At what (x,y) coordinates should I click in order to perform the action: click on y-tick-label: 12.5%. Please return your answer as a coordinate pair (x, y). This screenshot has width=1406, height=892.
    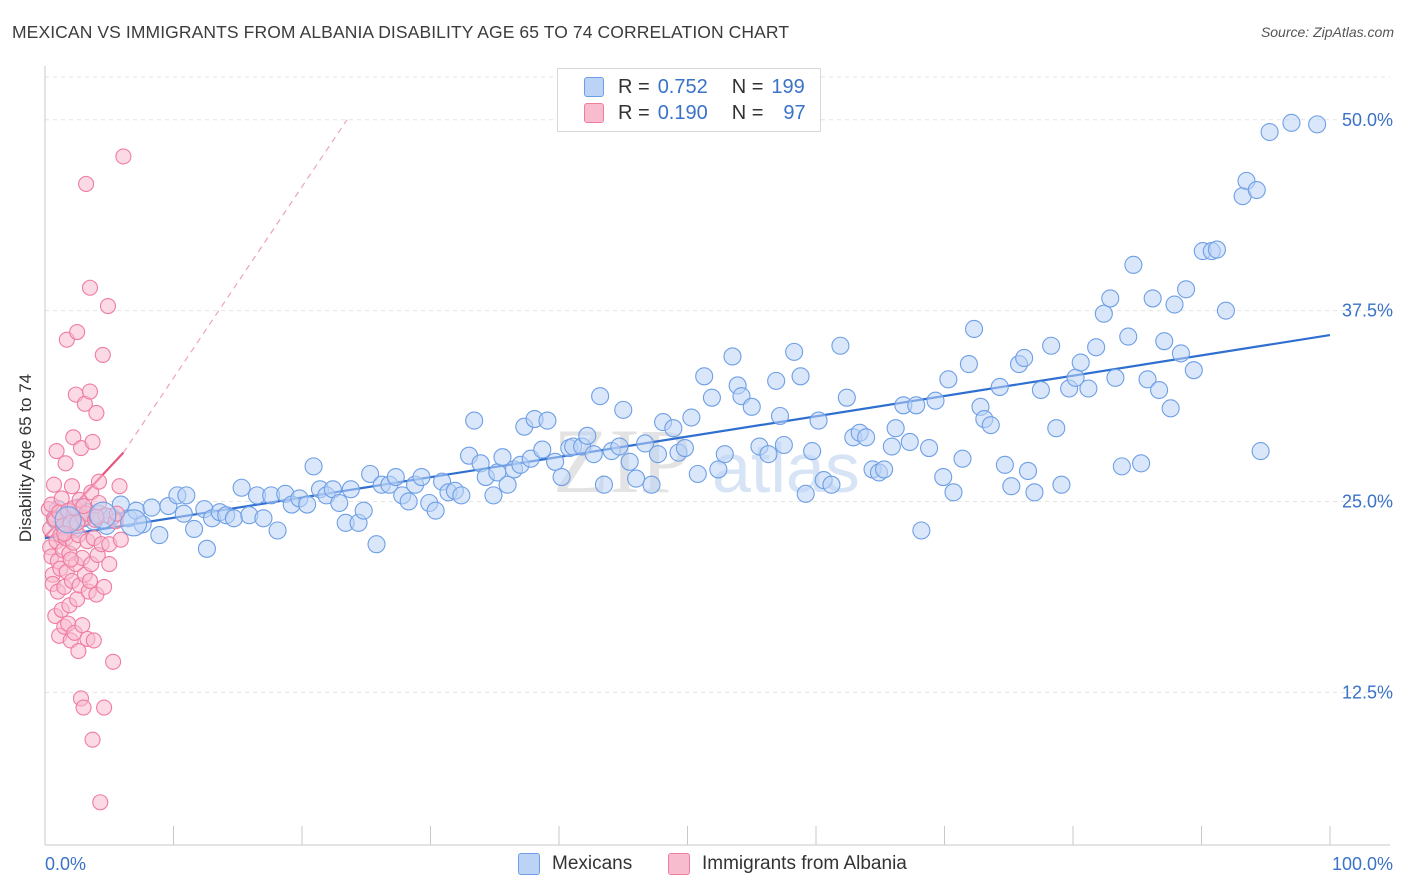
    Looking at the image, I should click on (1367, 692).